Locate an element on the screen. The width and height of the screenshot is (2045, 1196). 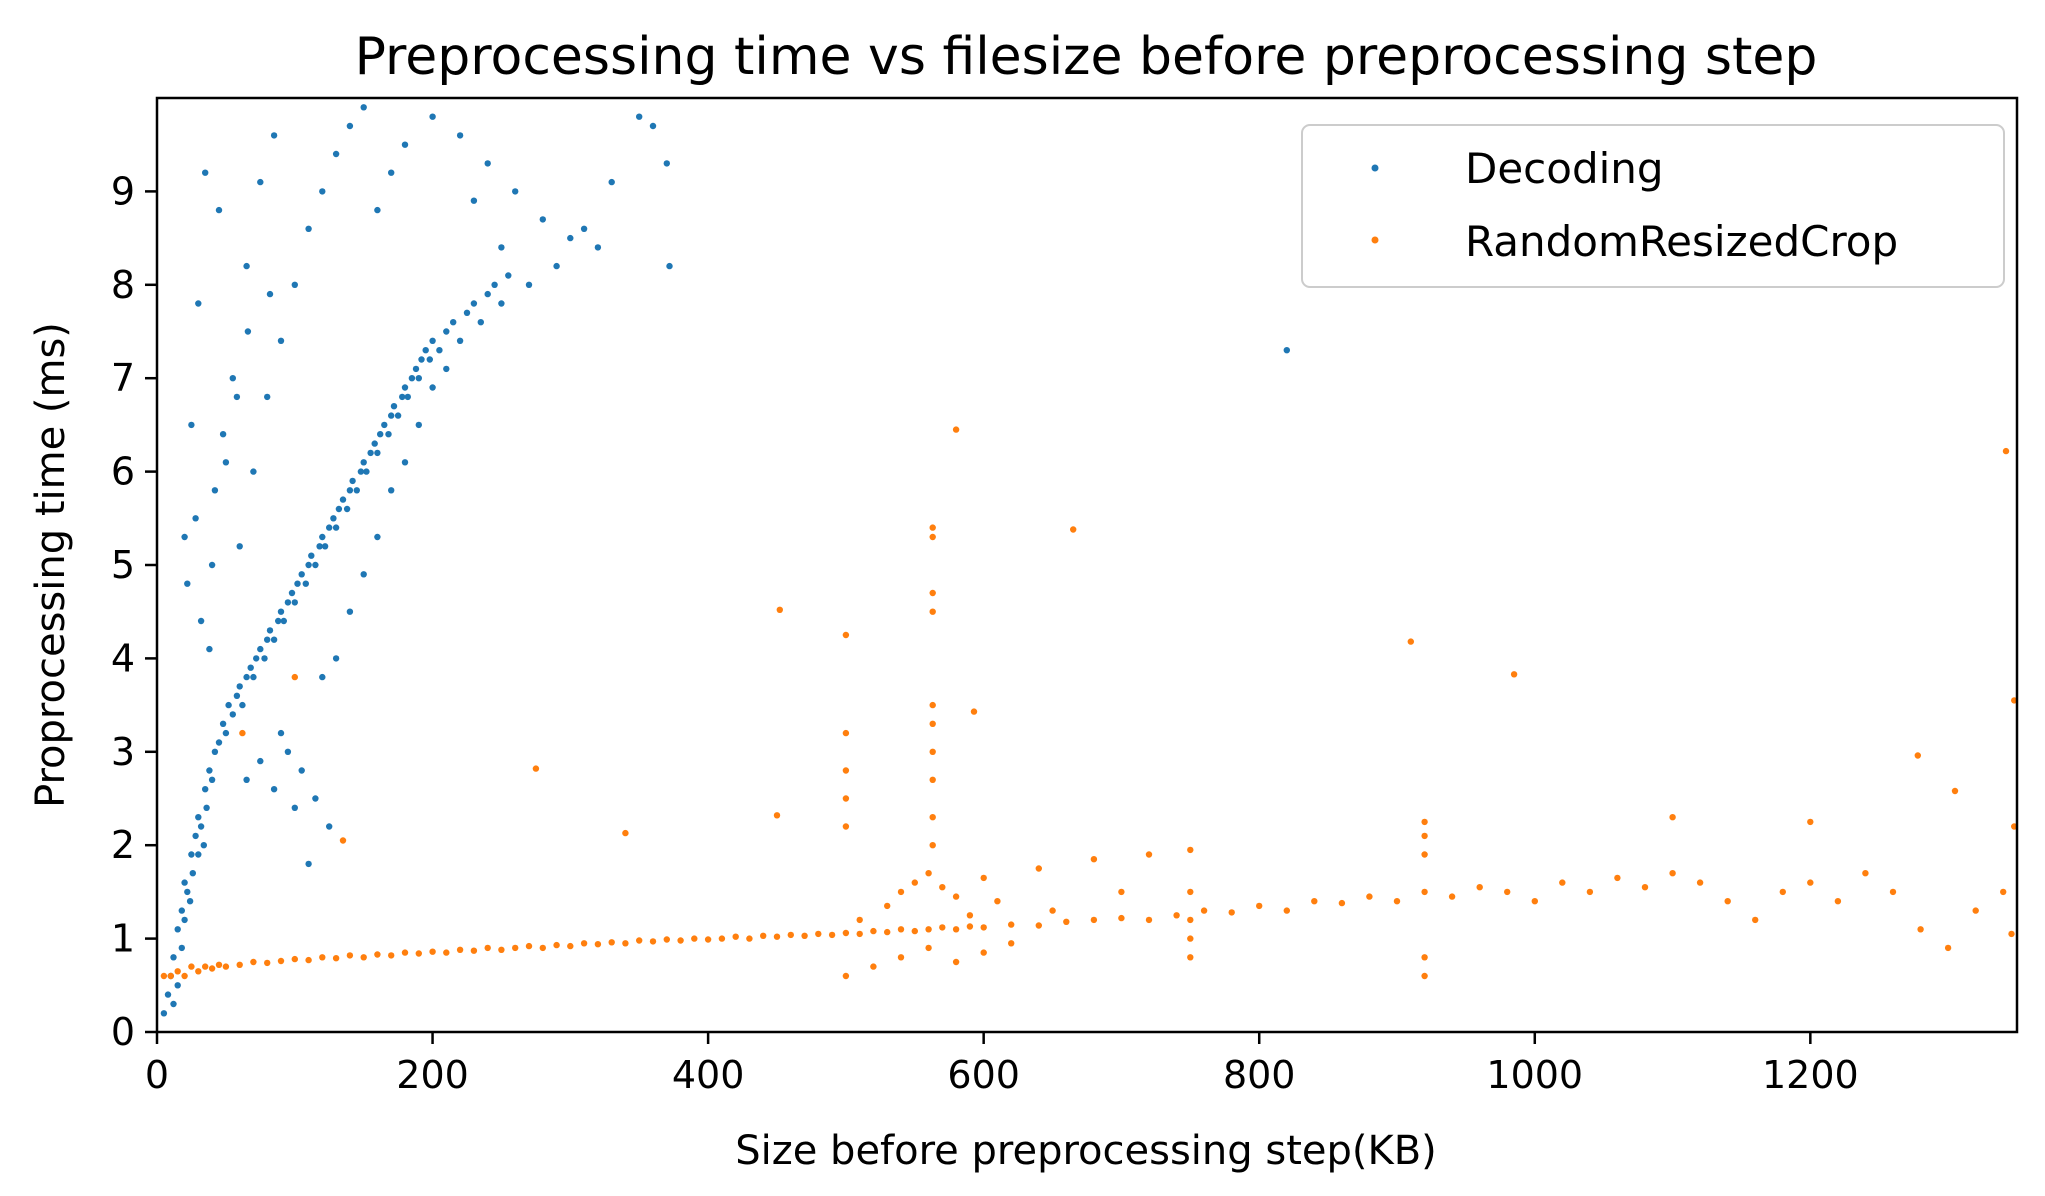
y-axis-label: Proprocessing time (ms) is located at coordinates (51, 565).